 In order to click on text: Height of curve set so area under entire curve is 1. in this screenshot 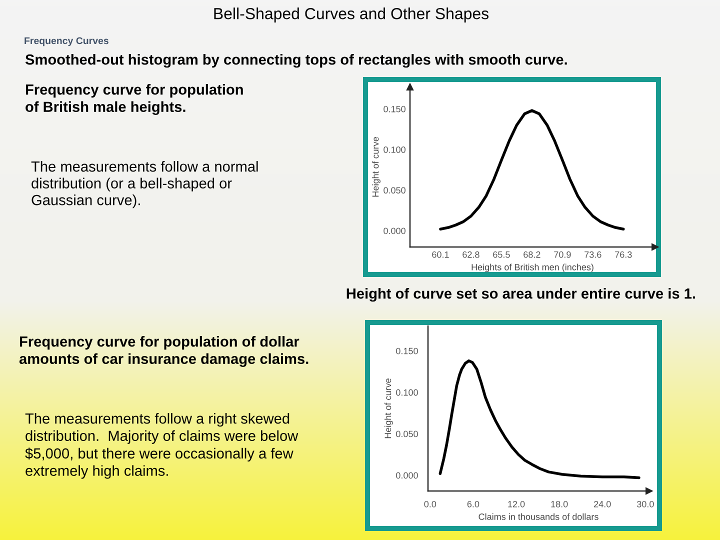, I will do `click(521, 295)`.